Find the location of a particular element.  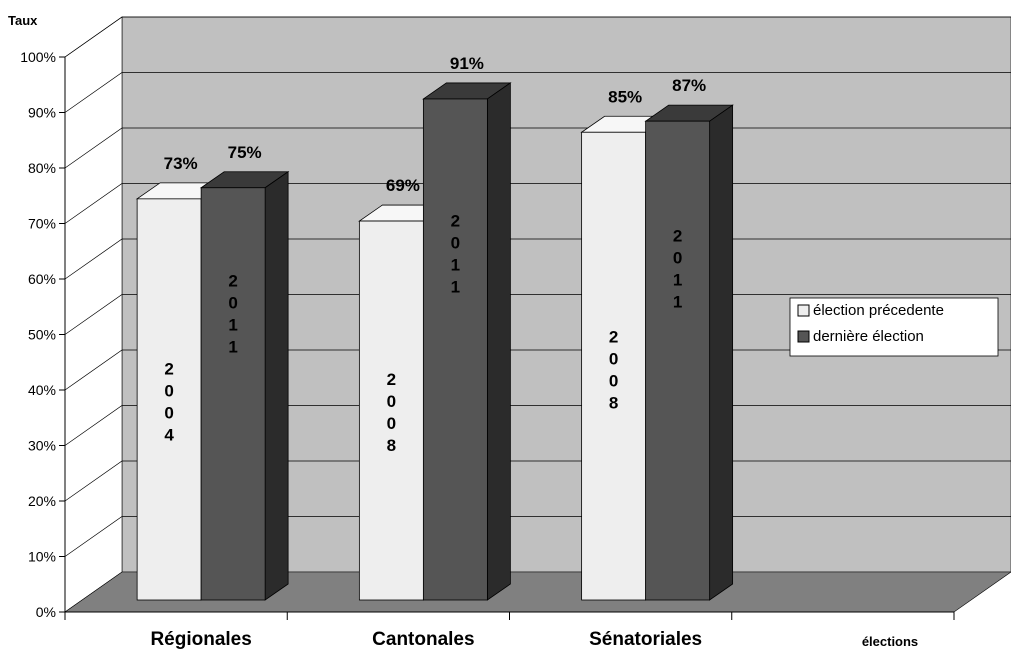

data-label: 69% is located at coordinates (403, 185).